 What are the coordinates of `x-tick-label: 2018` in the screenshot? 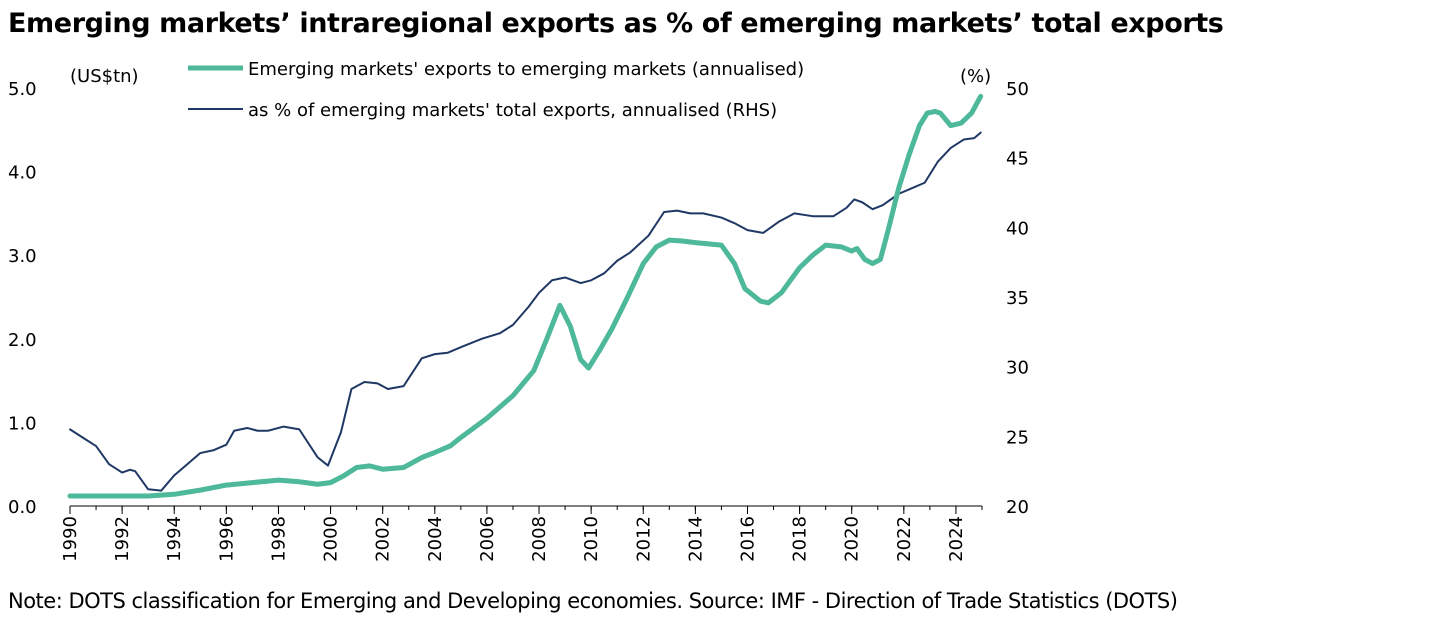 It's located at (800, 539).